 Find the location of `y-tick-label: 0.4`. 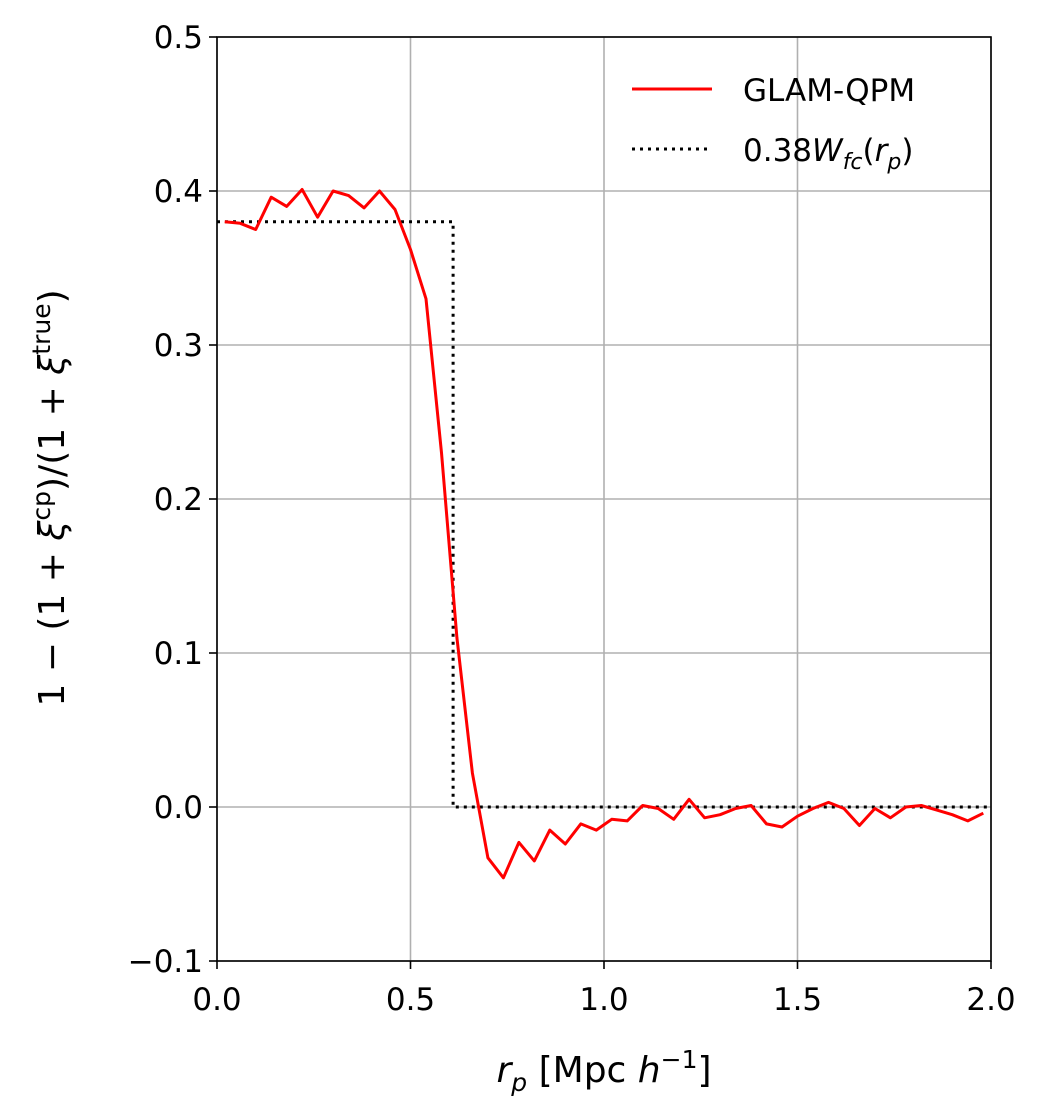

y-tick-label: 0.4 is located at coordinates (178, 192).